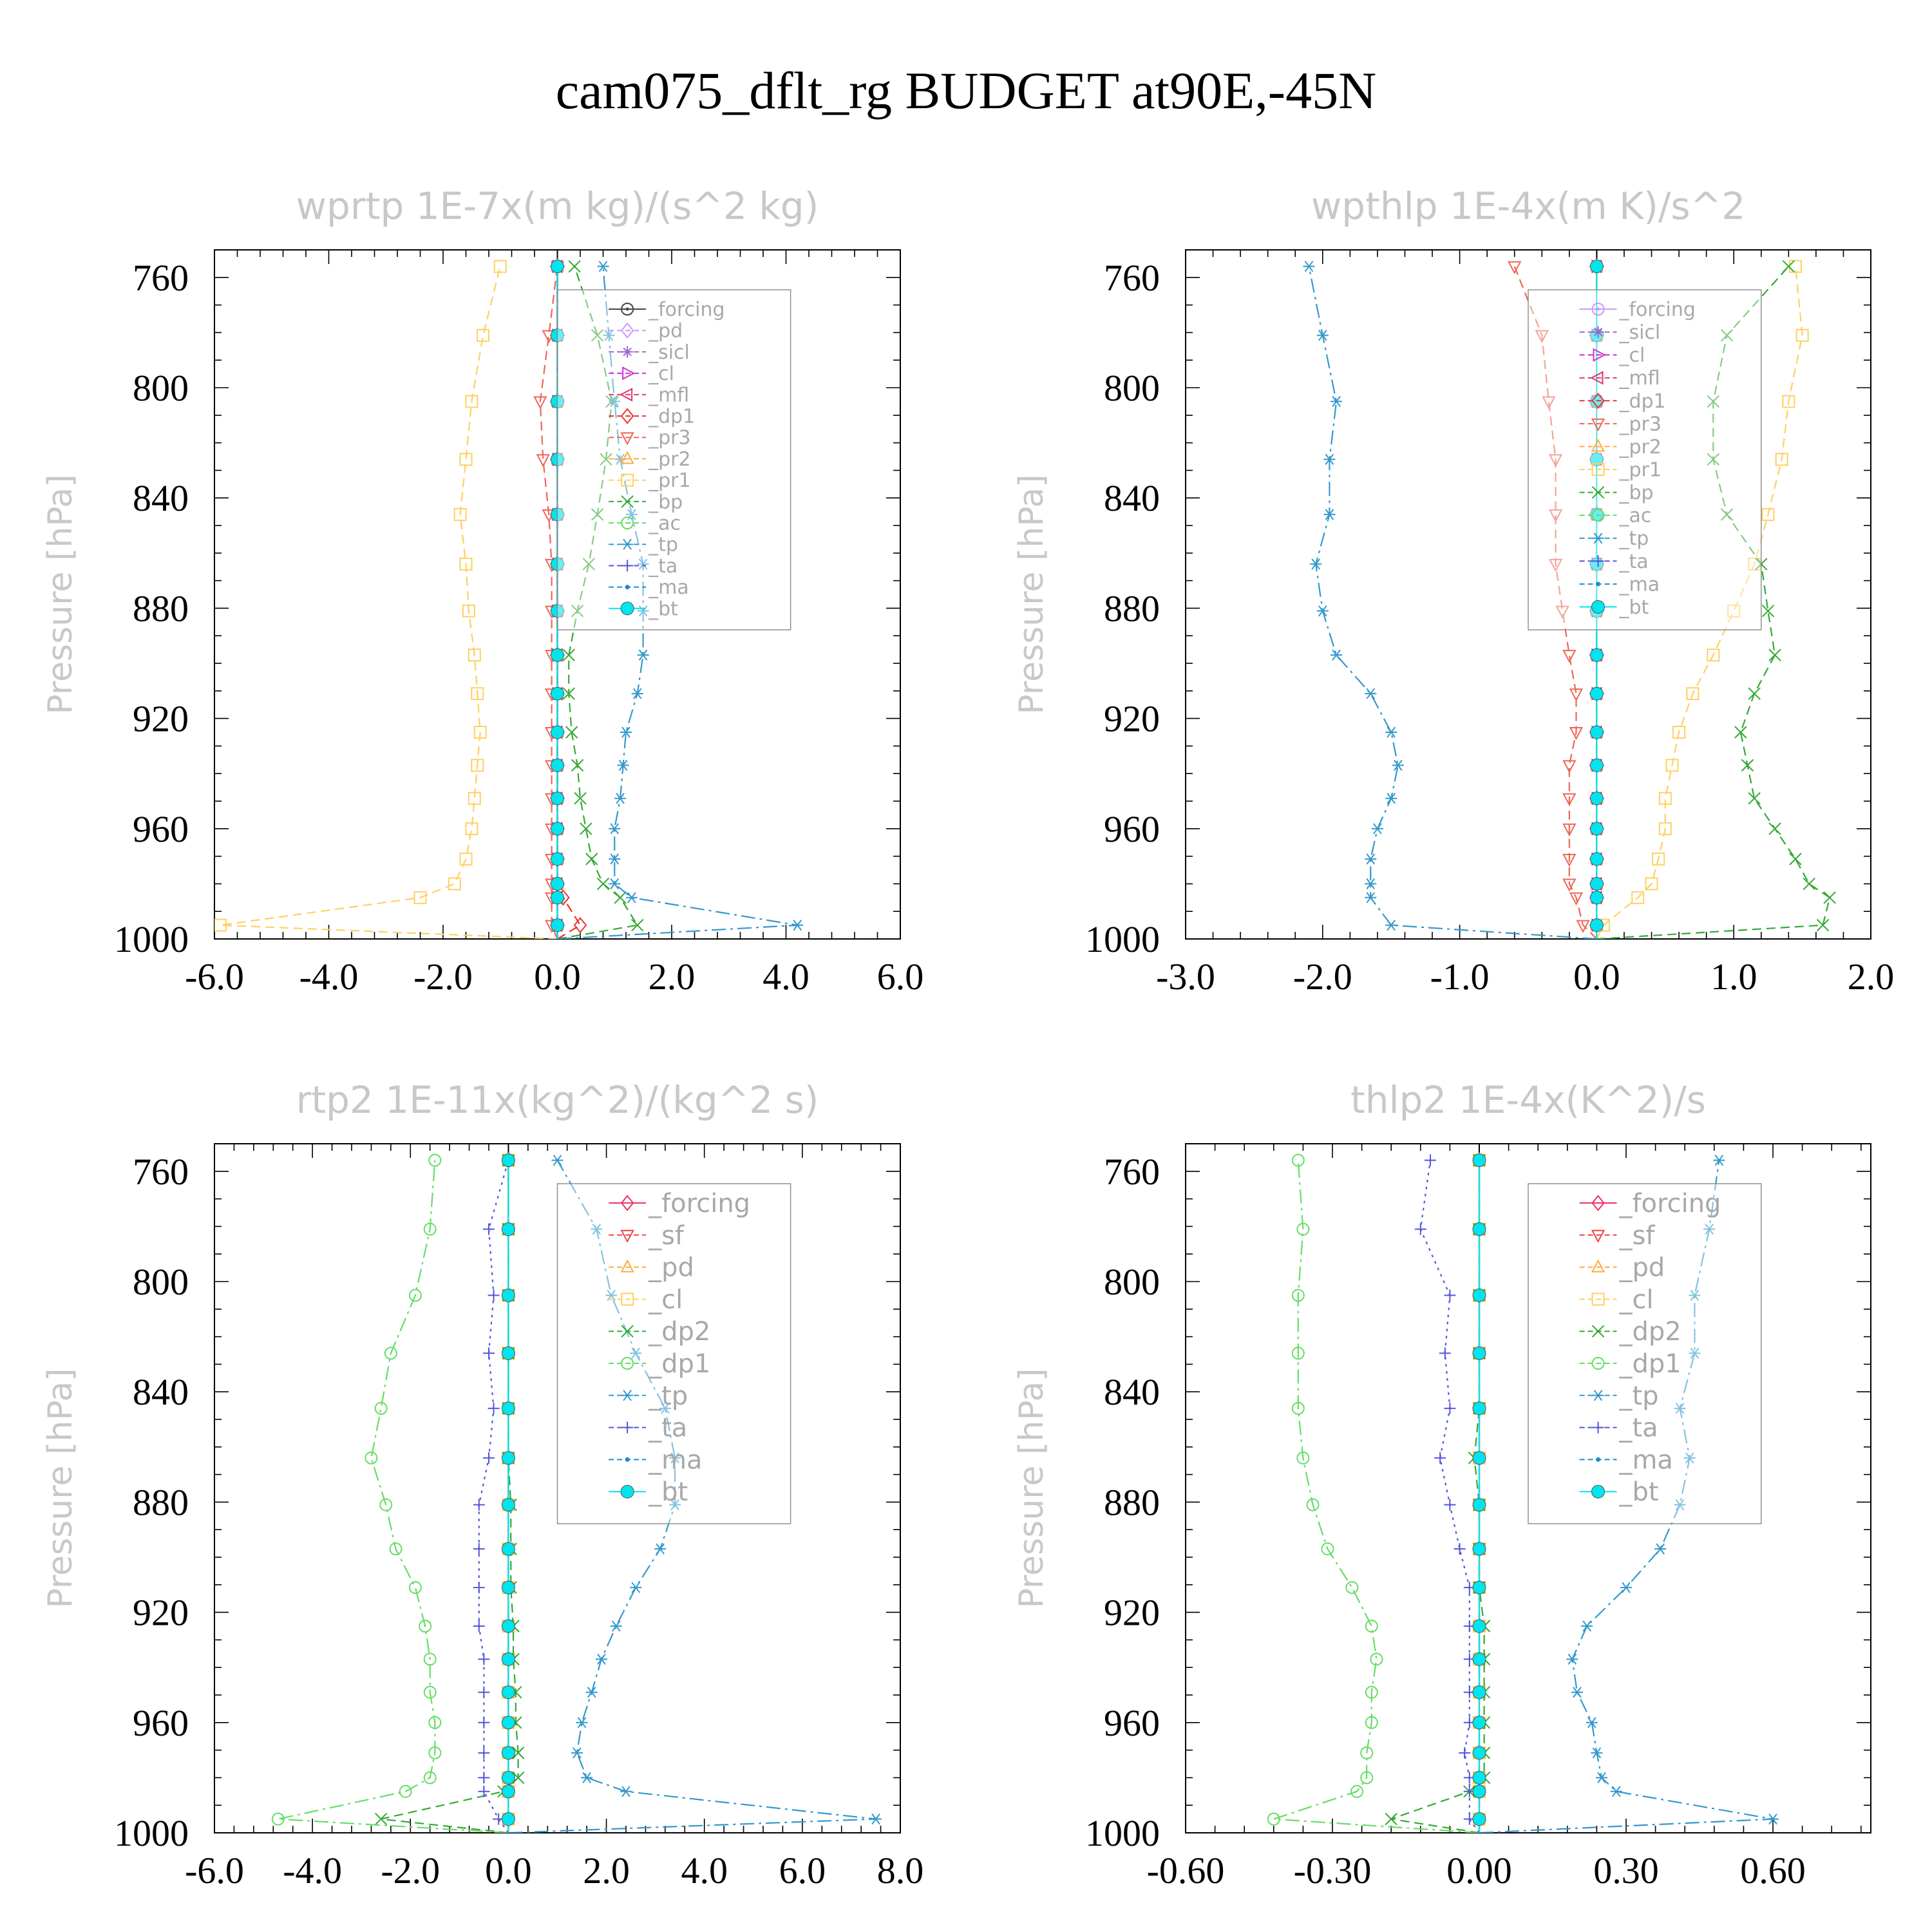 This screenshot has width=1932, height=1932. Describe the element at coordinates (161, 498) in the screenshot. I see `panel-1-y-tick-label: 840` at that location.